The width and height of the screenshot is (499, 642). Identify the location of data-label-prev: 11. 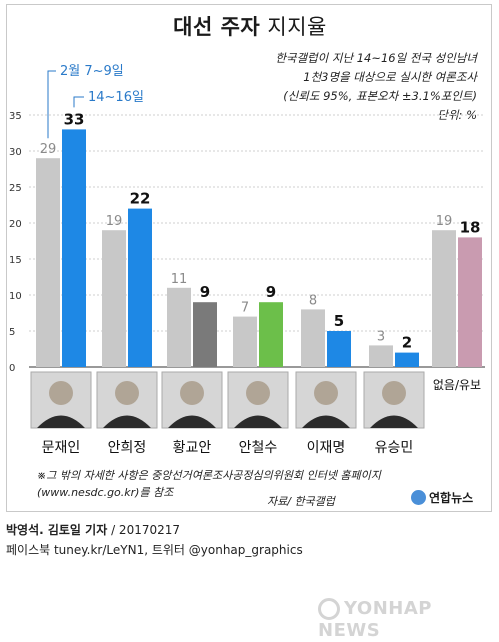
(179, 279).